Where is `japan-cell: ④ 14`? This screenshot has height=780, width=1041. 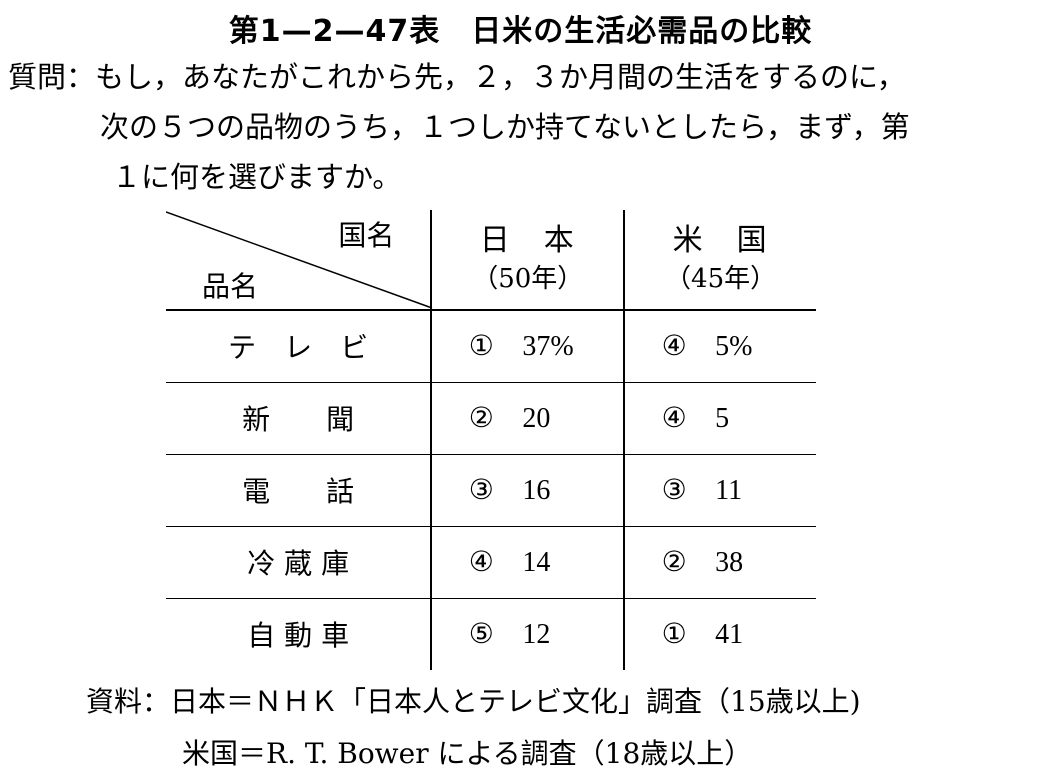 japan-cell: ④ 14 is located at coordinates (527, 561).